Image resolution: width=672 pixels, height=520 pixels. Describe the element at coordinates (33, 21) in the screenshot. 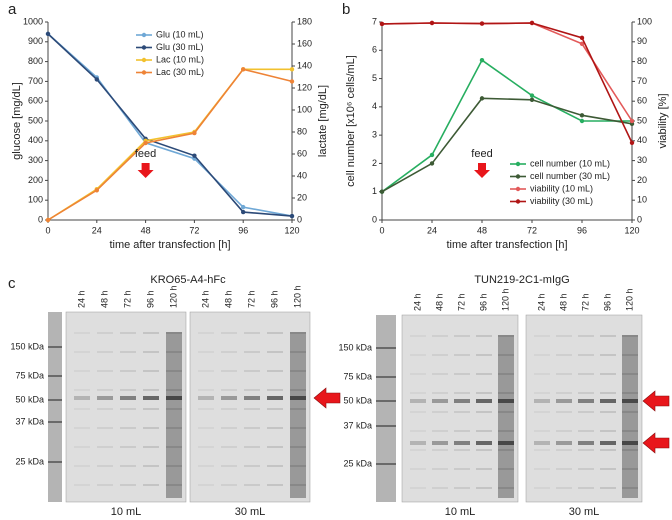

I see `y-tick-label: 1000` at that location.